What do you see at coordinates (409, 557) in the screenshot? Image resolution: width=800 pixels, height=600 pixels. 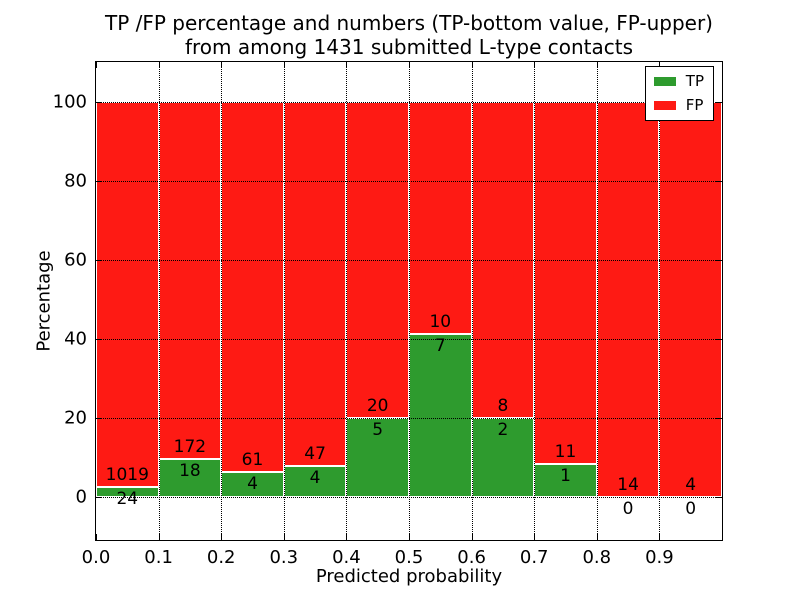 I see `x-tick-label: 0.5` at bounding box center [409, 557].